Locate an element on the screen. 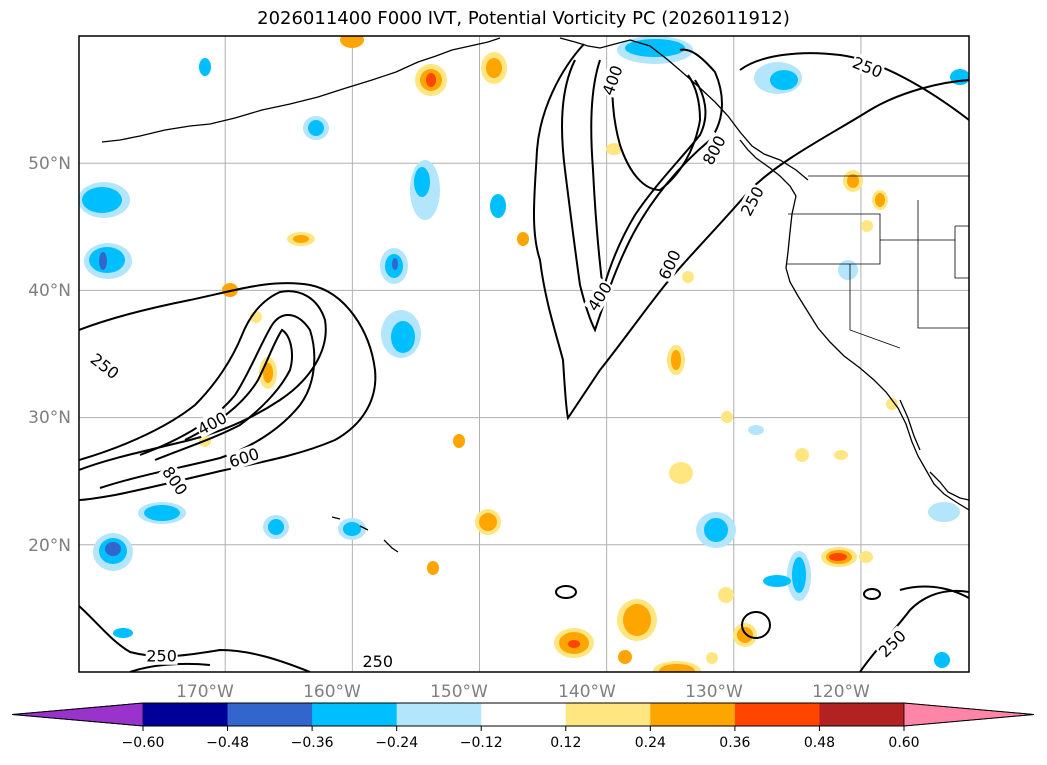 This screenshot has height=765, width=1047. ivt-contour-600-nepacific is located at coordinates (648, 175).